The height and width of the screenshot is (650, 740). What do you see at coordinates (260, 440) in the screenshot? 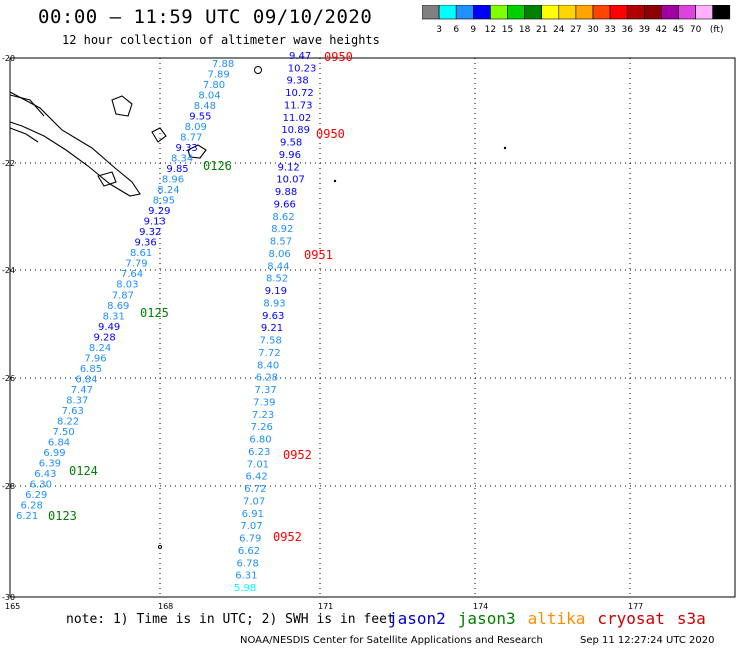
I see `swh-value-track-b: 6.80` at bounding box center [260, 440].